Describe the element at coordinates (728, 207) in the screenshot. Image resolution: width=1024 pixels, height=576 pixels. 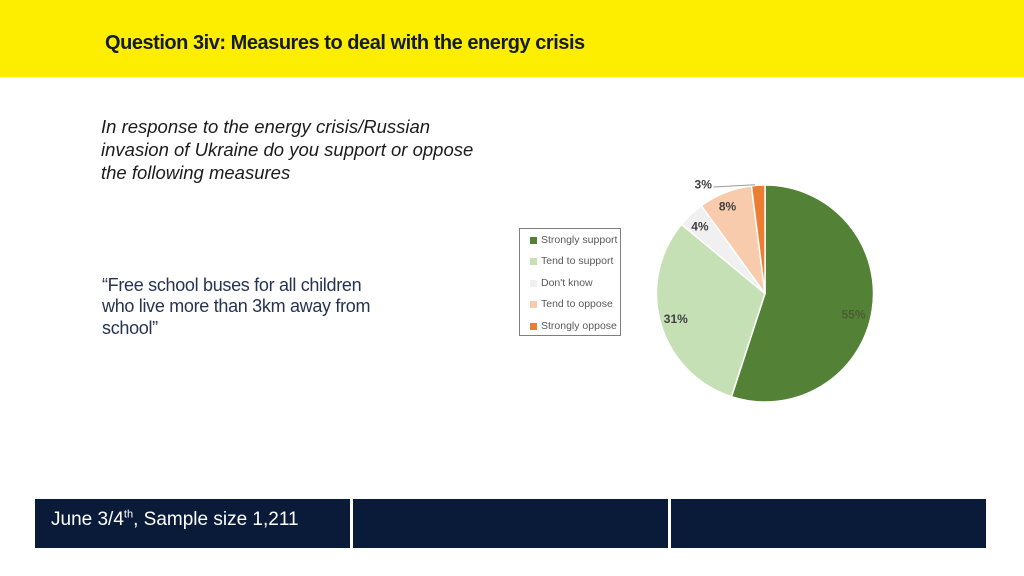
I see `svg-text: 8%` at that location.